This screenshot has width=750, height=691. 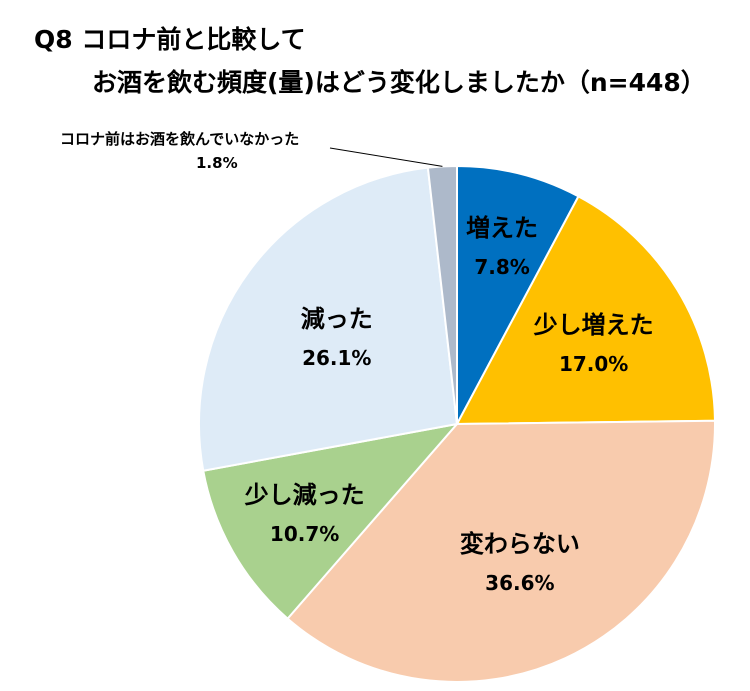 What do you see at coordinates (520, 544) in the screenshot?
I see `slice-label-3: 変わらない` at bounding box center [520, 544].